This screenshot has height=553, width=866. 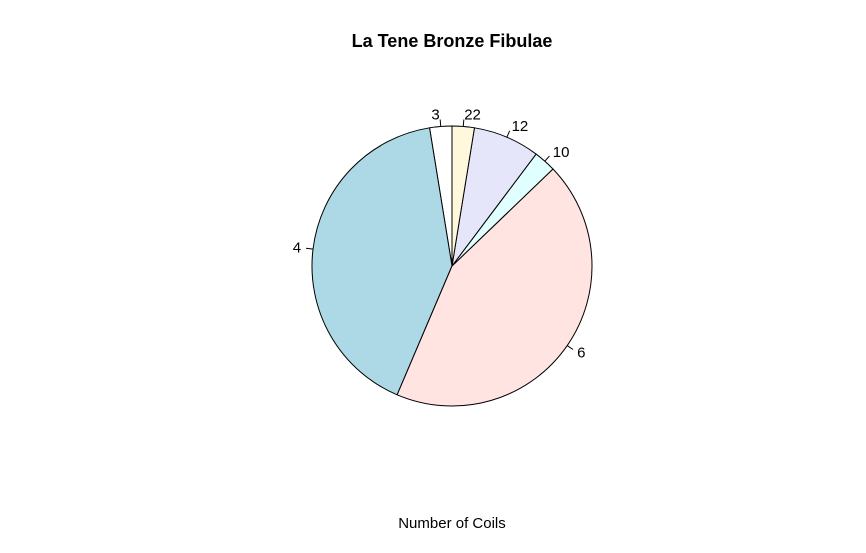 What do you see at coordinates (561, 152) in the screenshot?
I see `pie-label-10: 10` at bounding box center [561, 152].